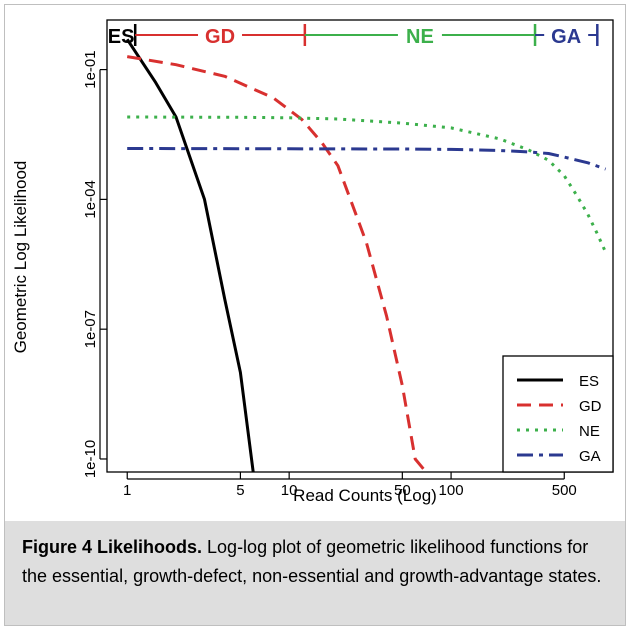  Describe the element at coordinates (365, 495) in the screenshot. I see `x-axis-label: Read Counts (Log)` at that location.